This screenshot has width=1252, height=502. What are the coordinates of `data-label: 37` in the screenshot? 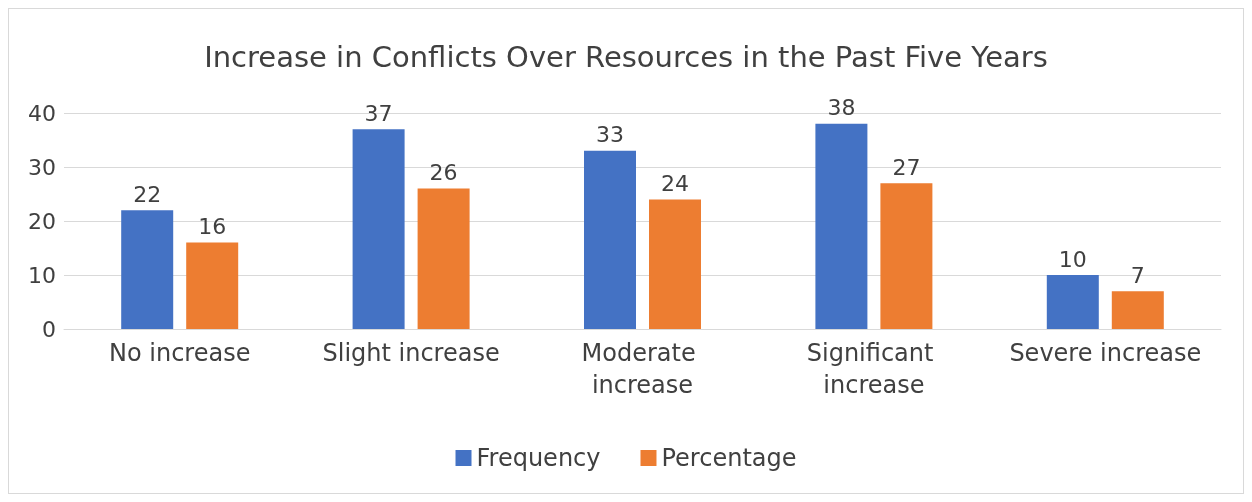 It's located at (378, 113).